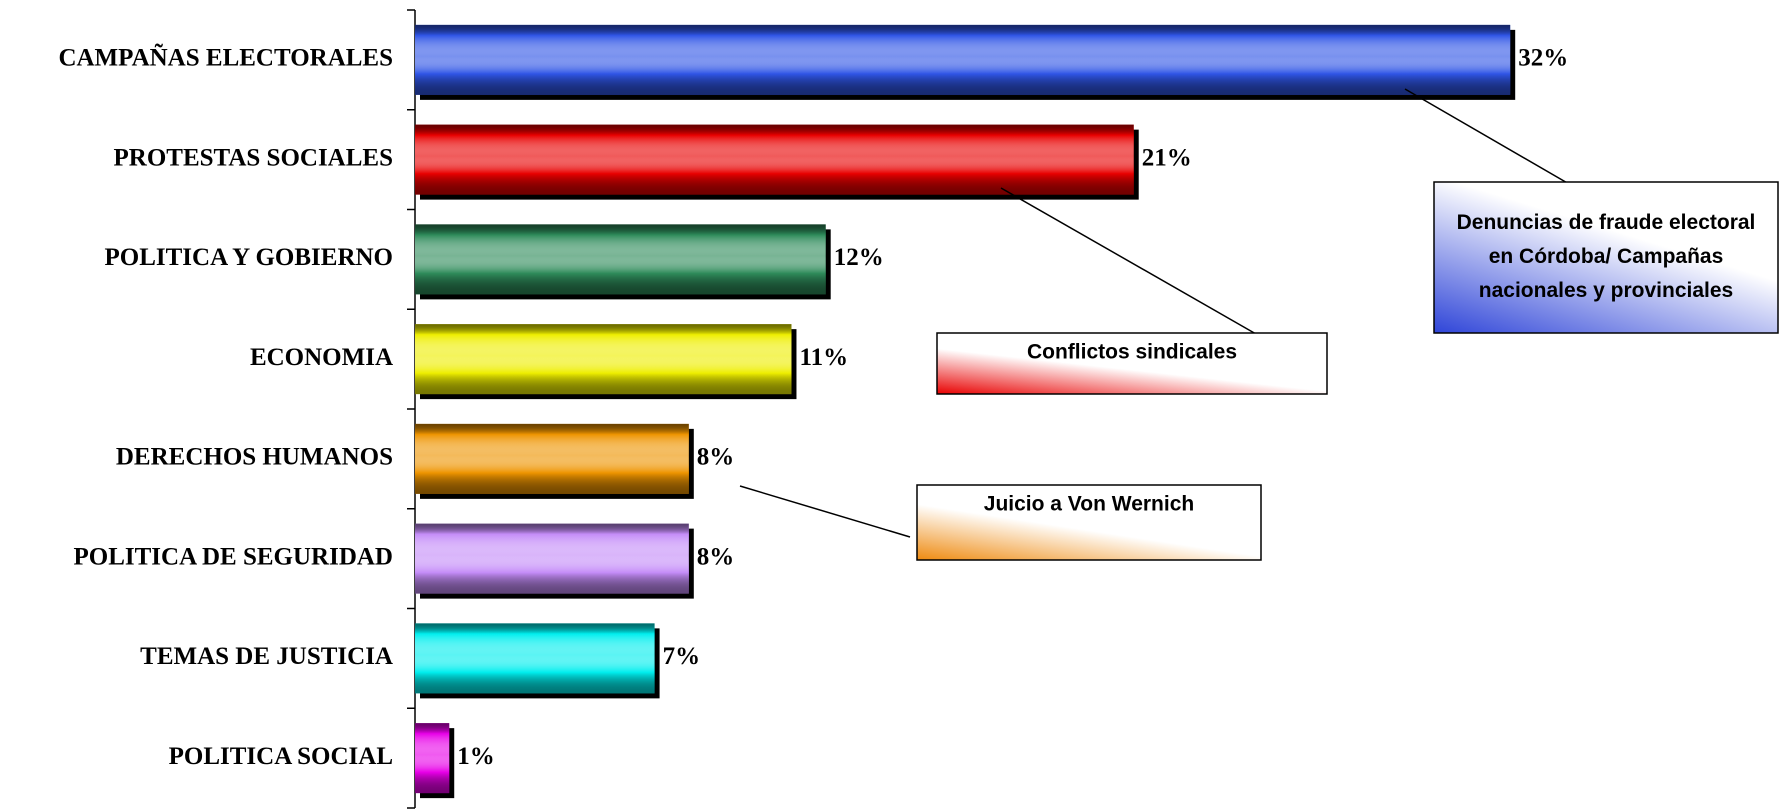  Describe the element at coordinates (823, 357) in the screenshot. I see `value-label: 11%` at that location.